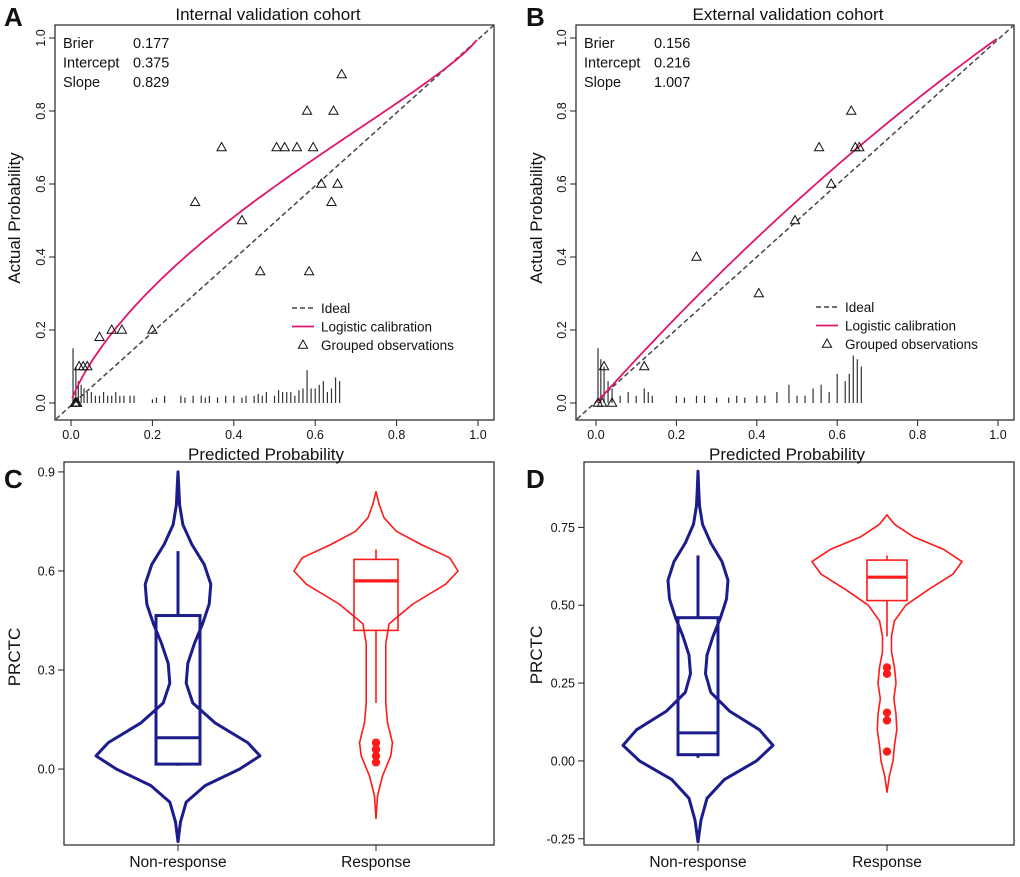 This screenshot has width=1020, height=877. What do you see at coordinates (563, 684) in the screenshot?
I see `y-tick-label: 0.25` at bounding box center [563, 684].